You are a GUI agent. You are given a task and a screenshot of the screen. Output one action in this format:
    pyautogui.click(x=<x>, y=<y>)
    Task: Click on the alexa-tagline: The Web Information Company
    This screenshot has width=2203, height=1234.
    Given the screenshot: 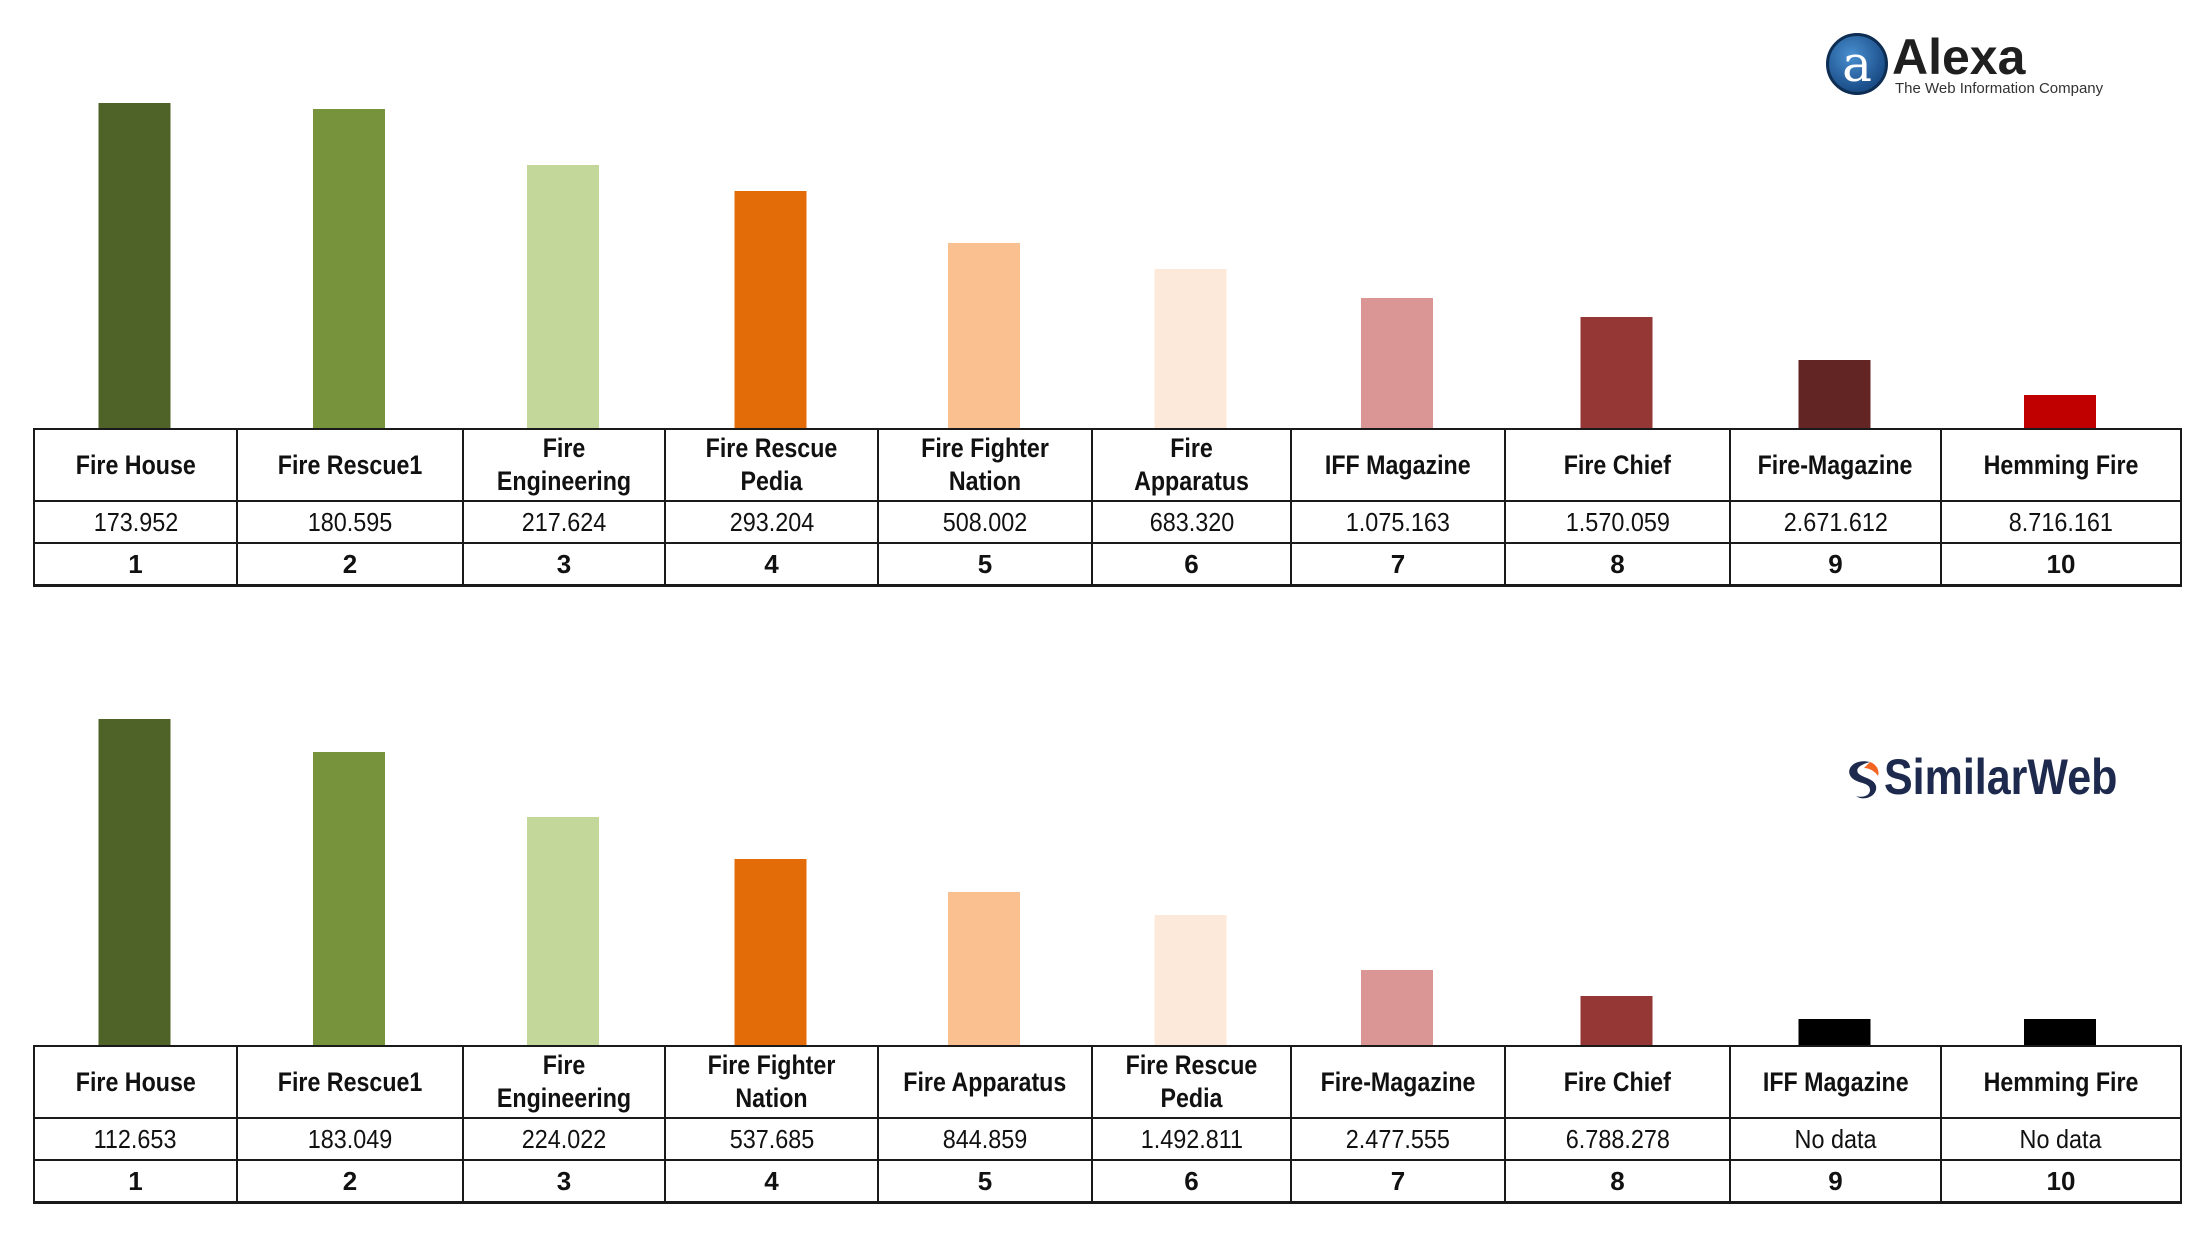 What is the action you would take?
    pyautogui.click(x=1999, y=88)
    